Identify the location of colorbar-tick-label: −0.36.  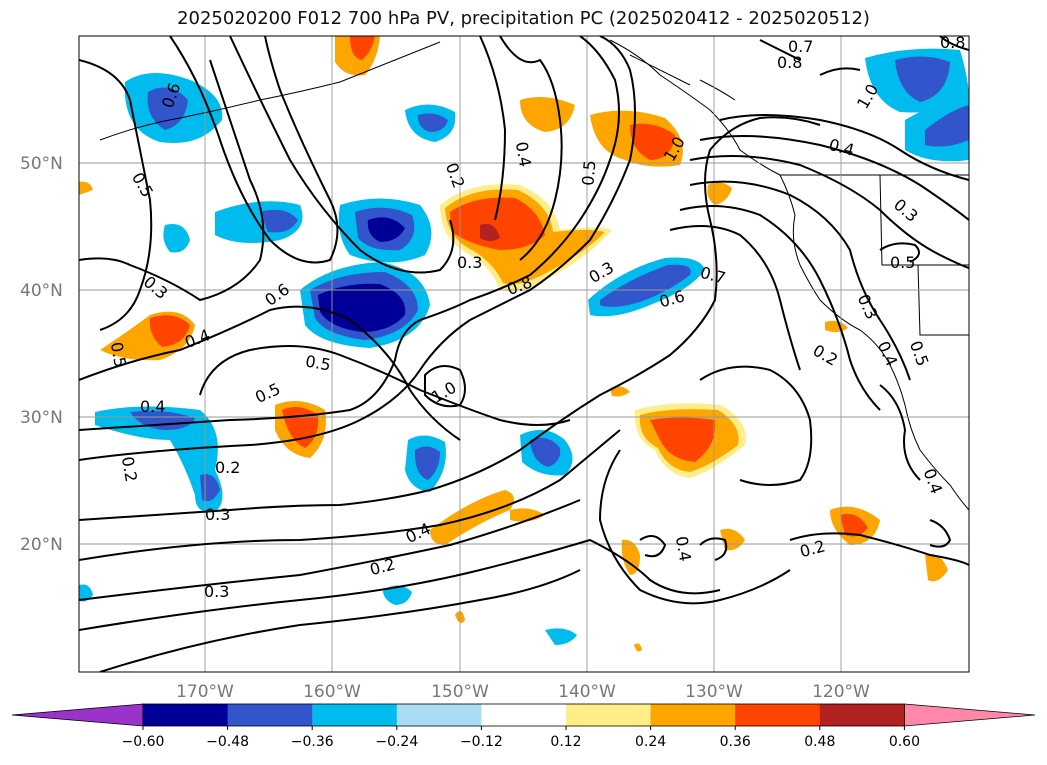
(312, 742).